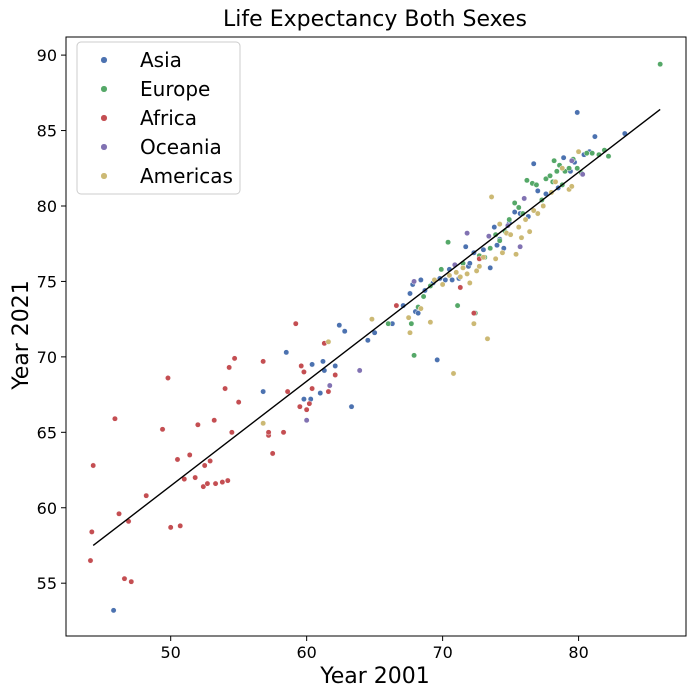 This screenshot has width=693, height=696. Describe the element at coordinates (104, 176) in the screenshot. I see `legend-marker-americas` at that location.